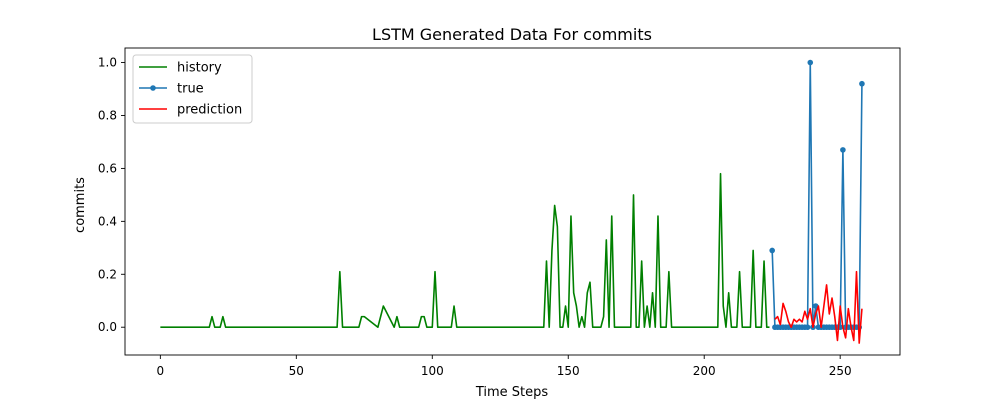 Image resolution: width=1000 pixels, height=400 pixels. Describe the element at coordinates (704, 371) in the screenshot. I see `x-tick-label: 200` at that location.